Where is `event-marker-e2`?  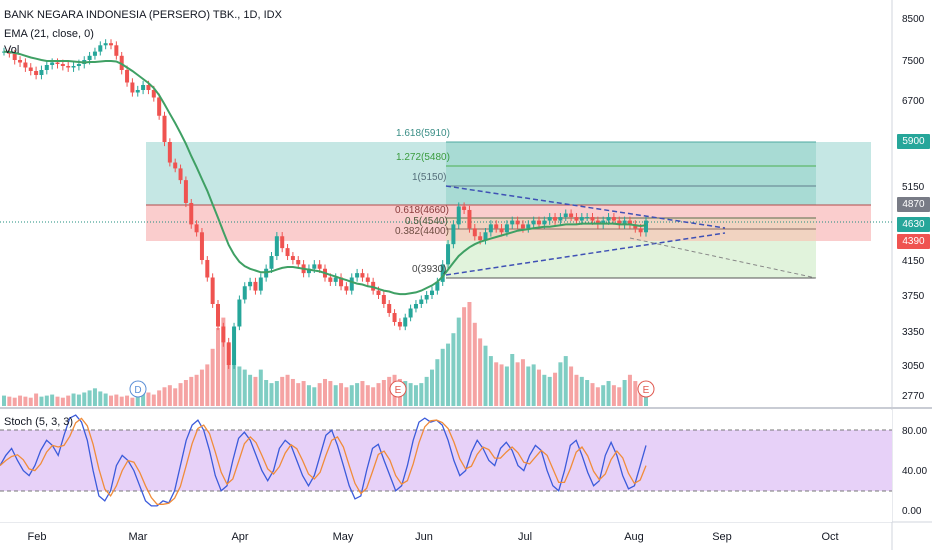
event-marker-e2 is located at coordinates (646, 389).